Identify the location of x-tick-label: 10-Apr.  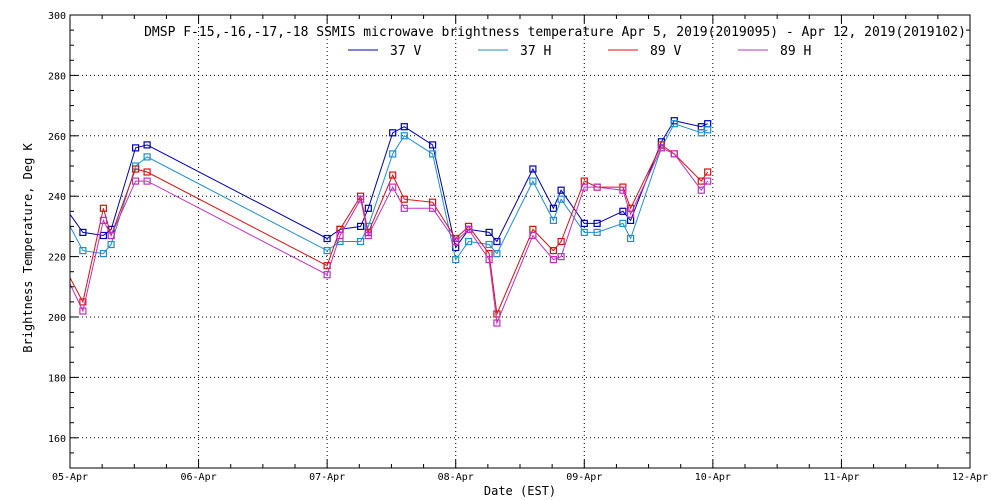
(713, 477).